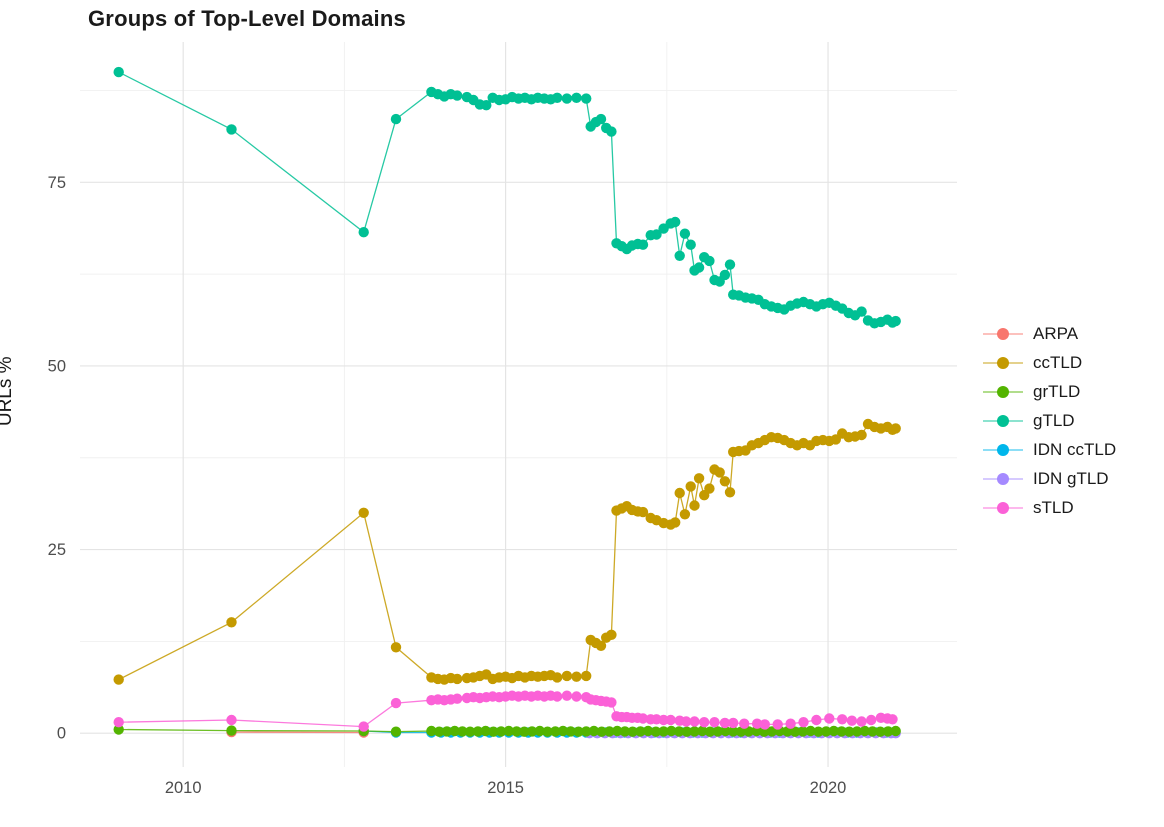 The image size is (1164, 827). I want to click on x-tick-label: 2015, so click(505, 788).